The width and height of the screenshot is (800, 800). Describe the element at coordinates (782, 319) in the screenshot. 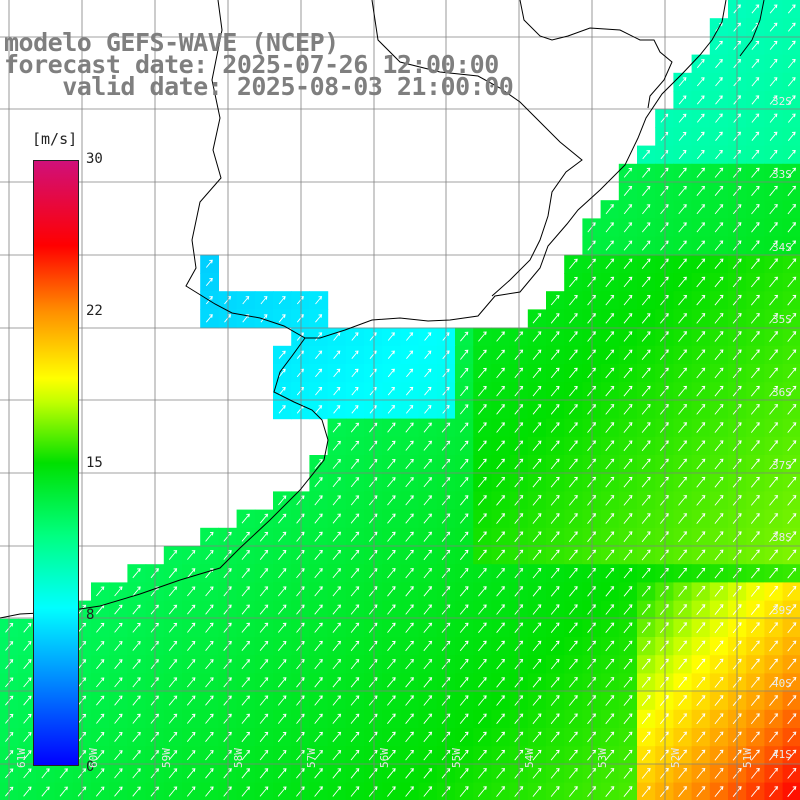

I see `lat-label-35s: 35S` at that location.